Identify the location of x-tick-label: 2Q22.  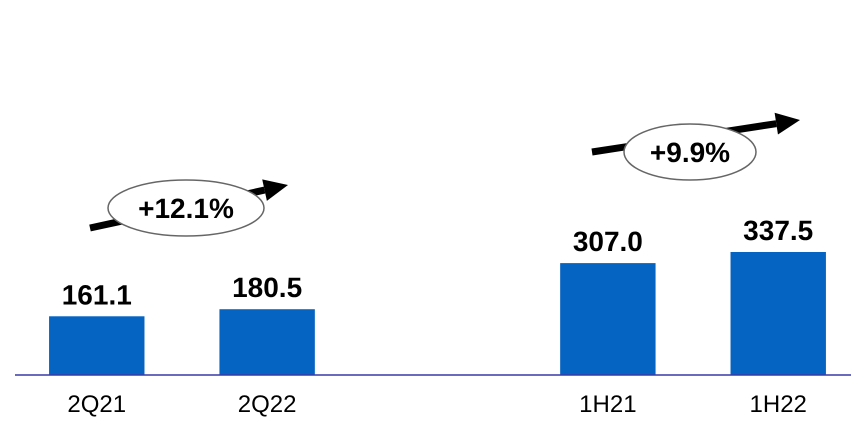
(267, 404).